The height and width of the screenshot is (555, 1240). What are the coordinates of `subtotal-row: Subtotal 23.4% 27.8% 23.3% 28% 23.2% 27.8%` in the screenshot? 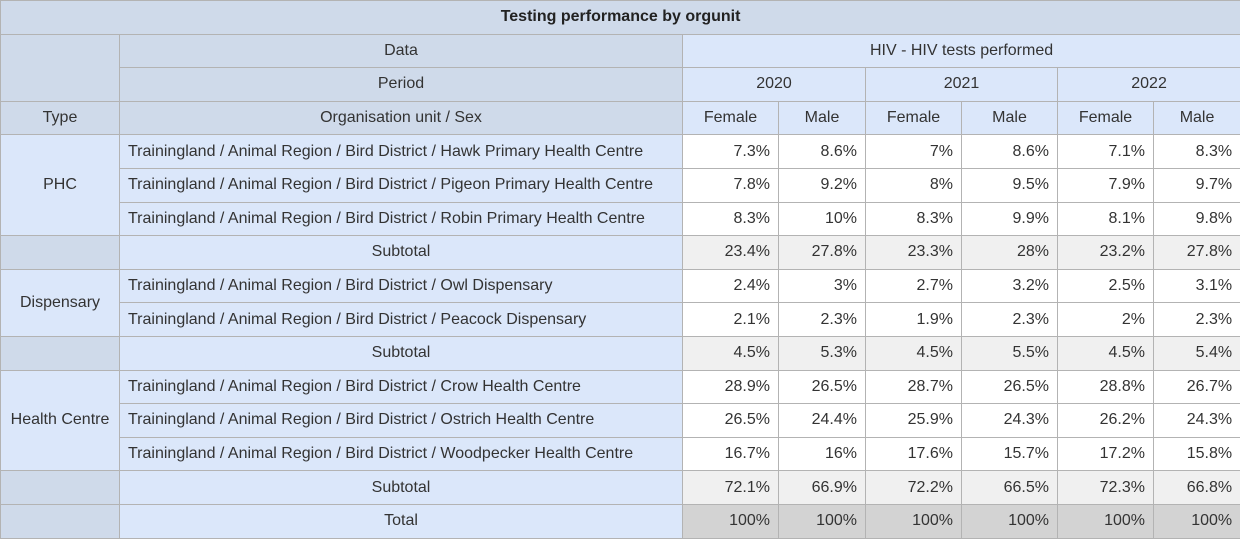 It's located at (620, 252).